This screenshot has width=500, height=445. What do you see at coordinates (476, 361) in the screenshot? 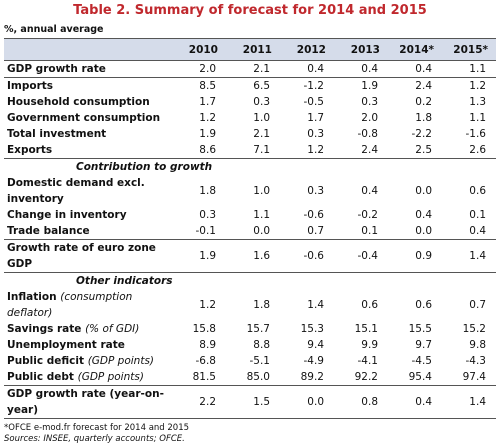
I see `cell-value: -4.3` at bounding box center [476, 361].